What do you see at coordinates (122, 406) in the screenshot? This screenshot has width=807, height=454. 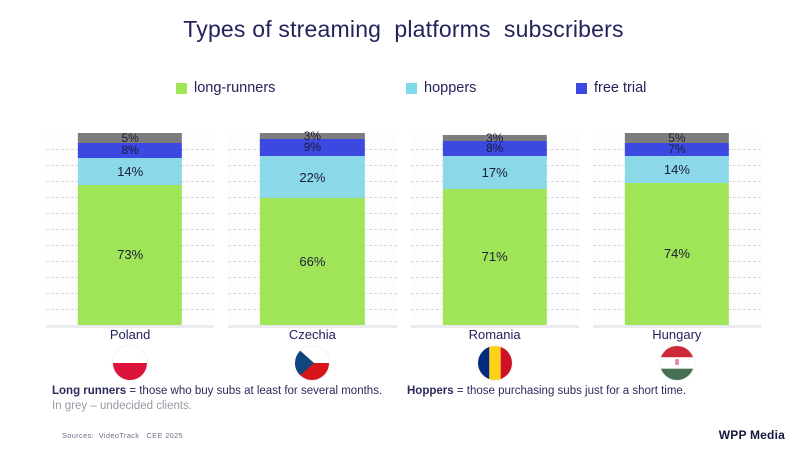 I see `grey-note: In grey – undecided clients.` at bounding box center [122, 406].